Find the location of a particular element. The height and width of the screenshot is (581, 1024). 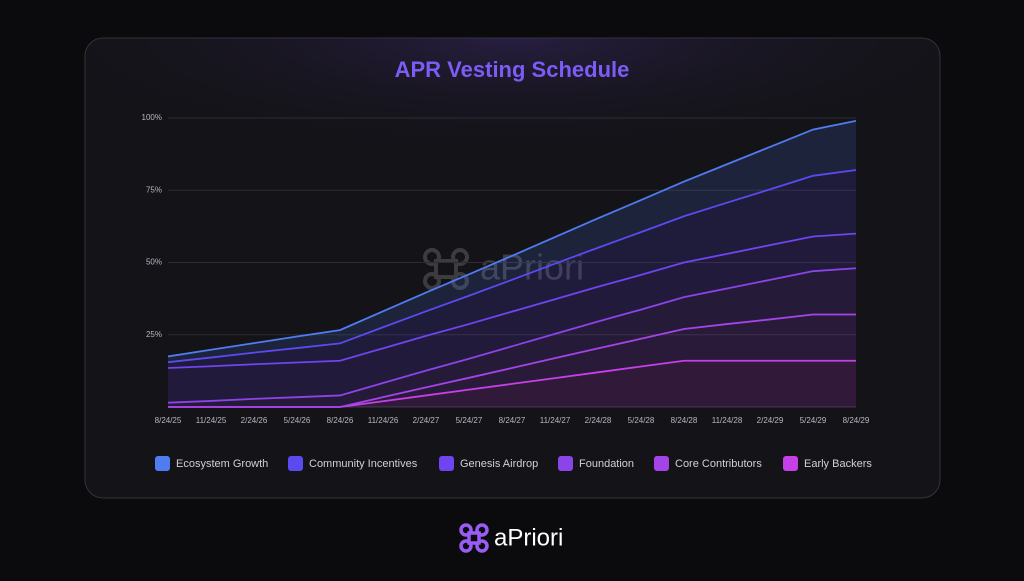

x-tick-label: 11/24/26 is located at coordinates (383, 420).